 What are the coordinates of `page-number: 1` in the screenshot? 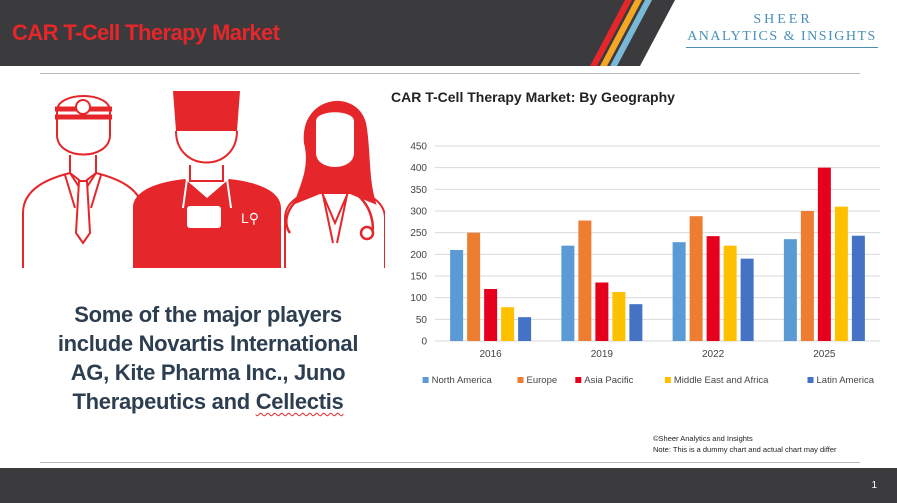 It's located at (874, 485).